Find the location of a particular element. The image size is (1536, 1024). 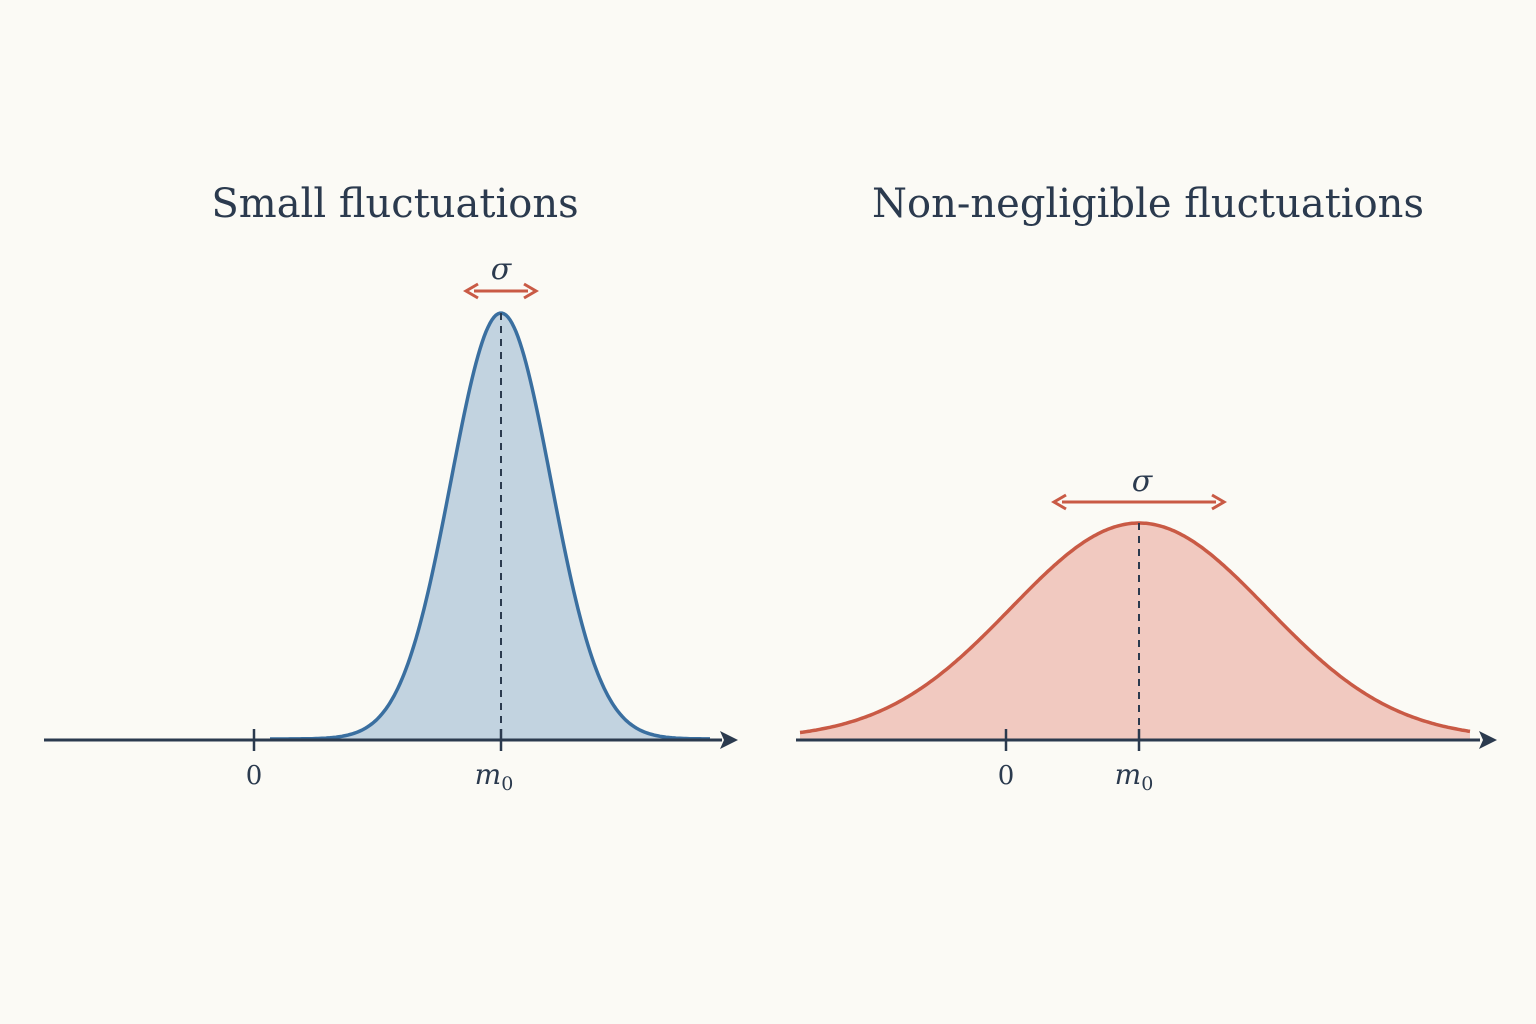

tick-label-zero-right: 0 is located at coordinates (1006, 776).